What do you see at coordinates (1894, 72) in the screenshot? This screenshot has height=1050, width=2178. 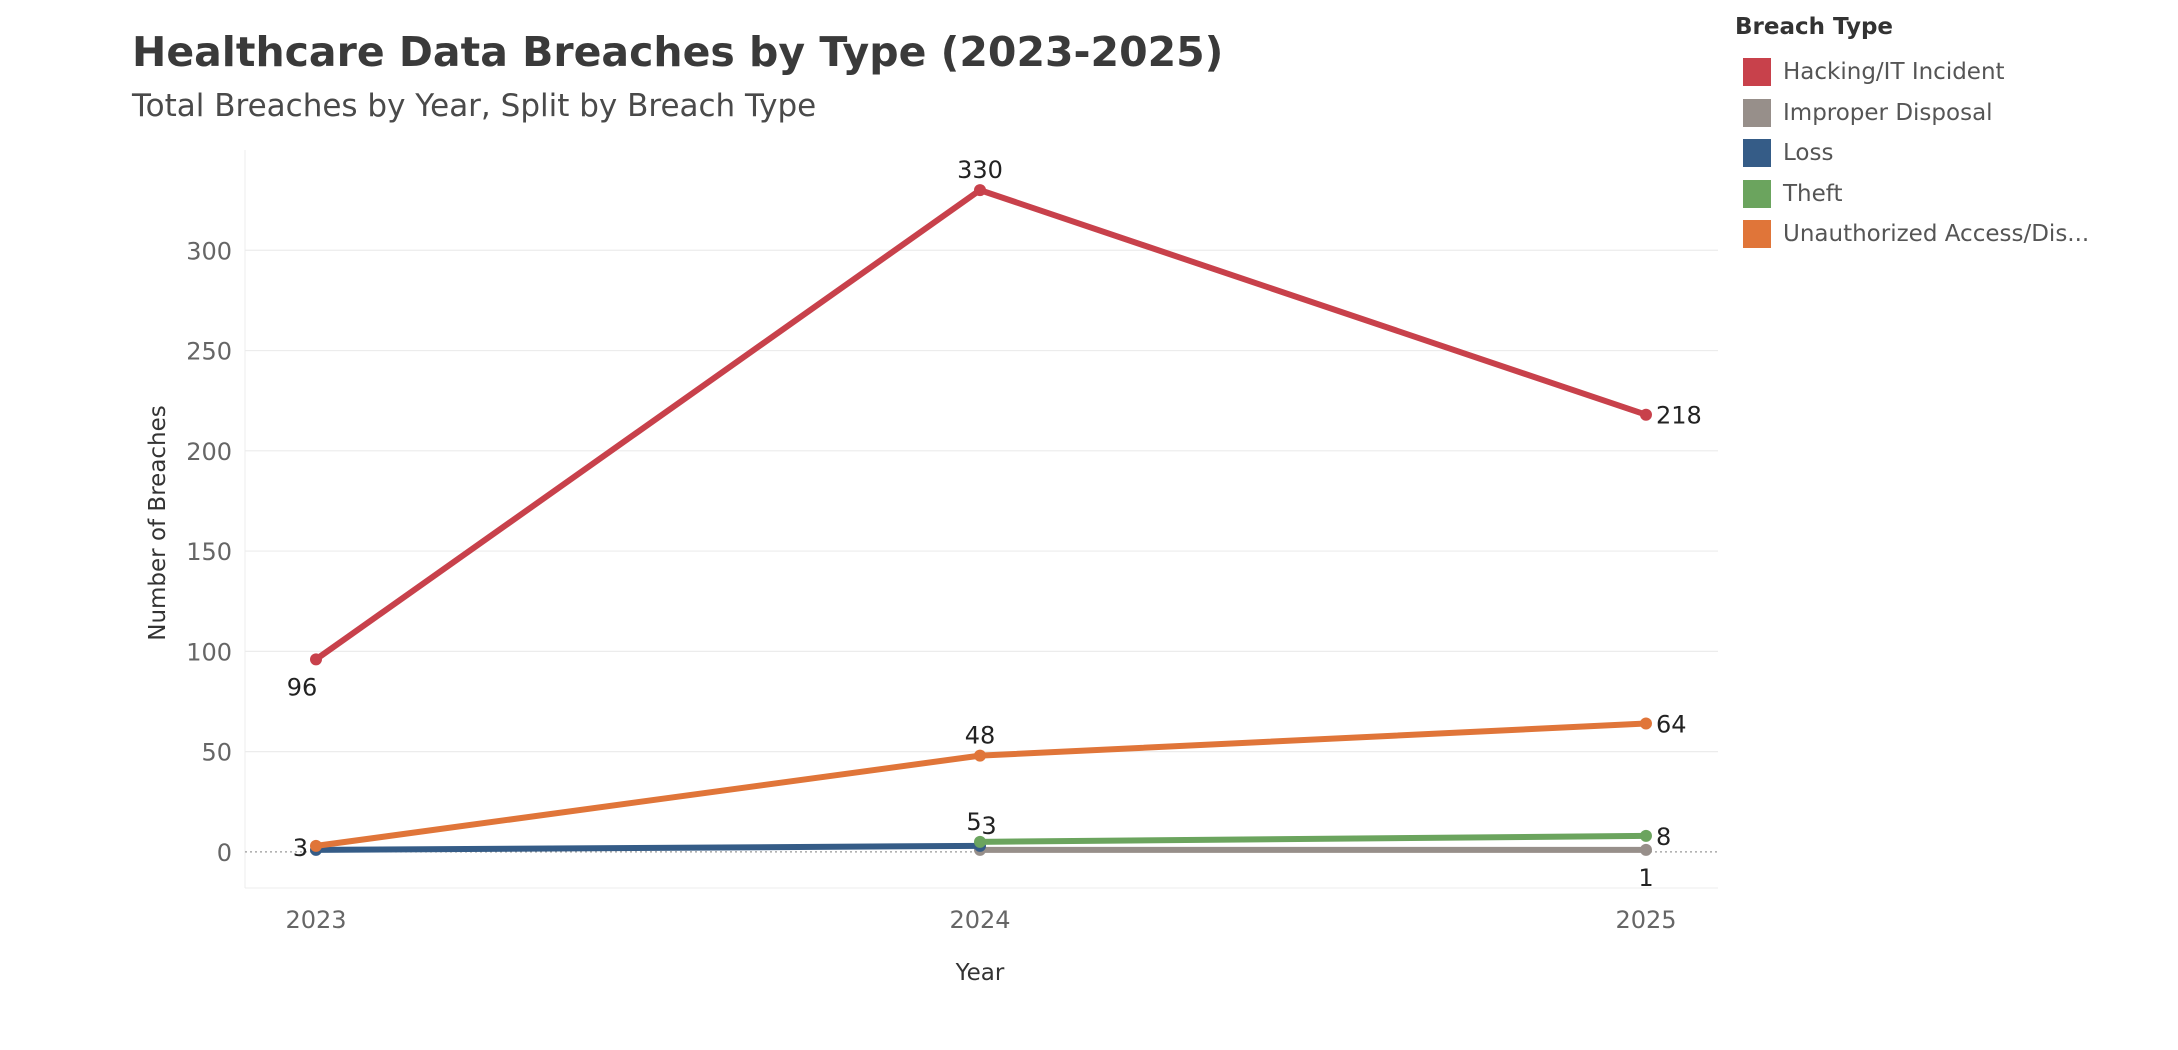 I see `legend-label: Hacking/IT Incident` at bounding box center [1894, 72].